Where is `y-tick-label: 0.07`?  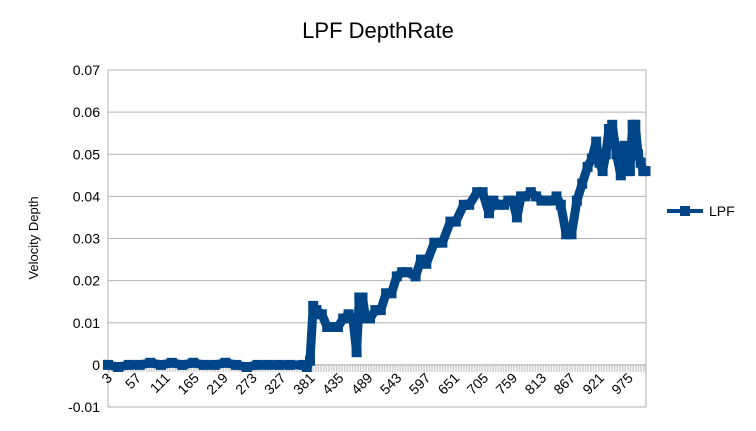 y-tick-label: 0.07 is located at coordinates (86, 70).